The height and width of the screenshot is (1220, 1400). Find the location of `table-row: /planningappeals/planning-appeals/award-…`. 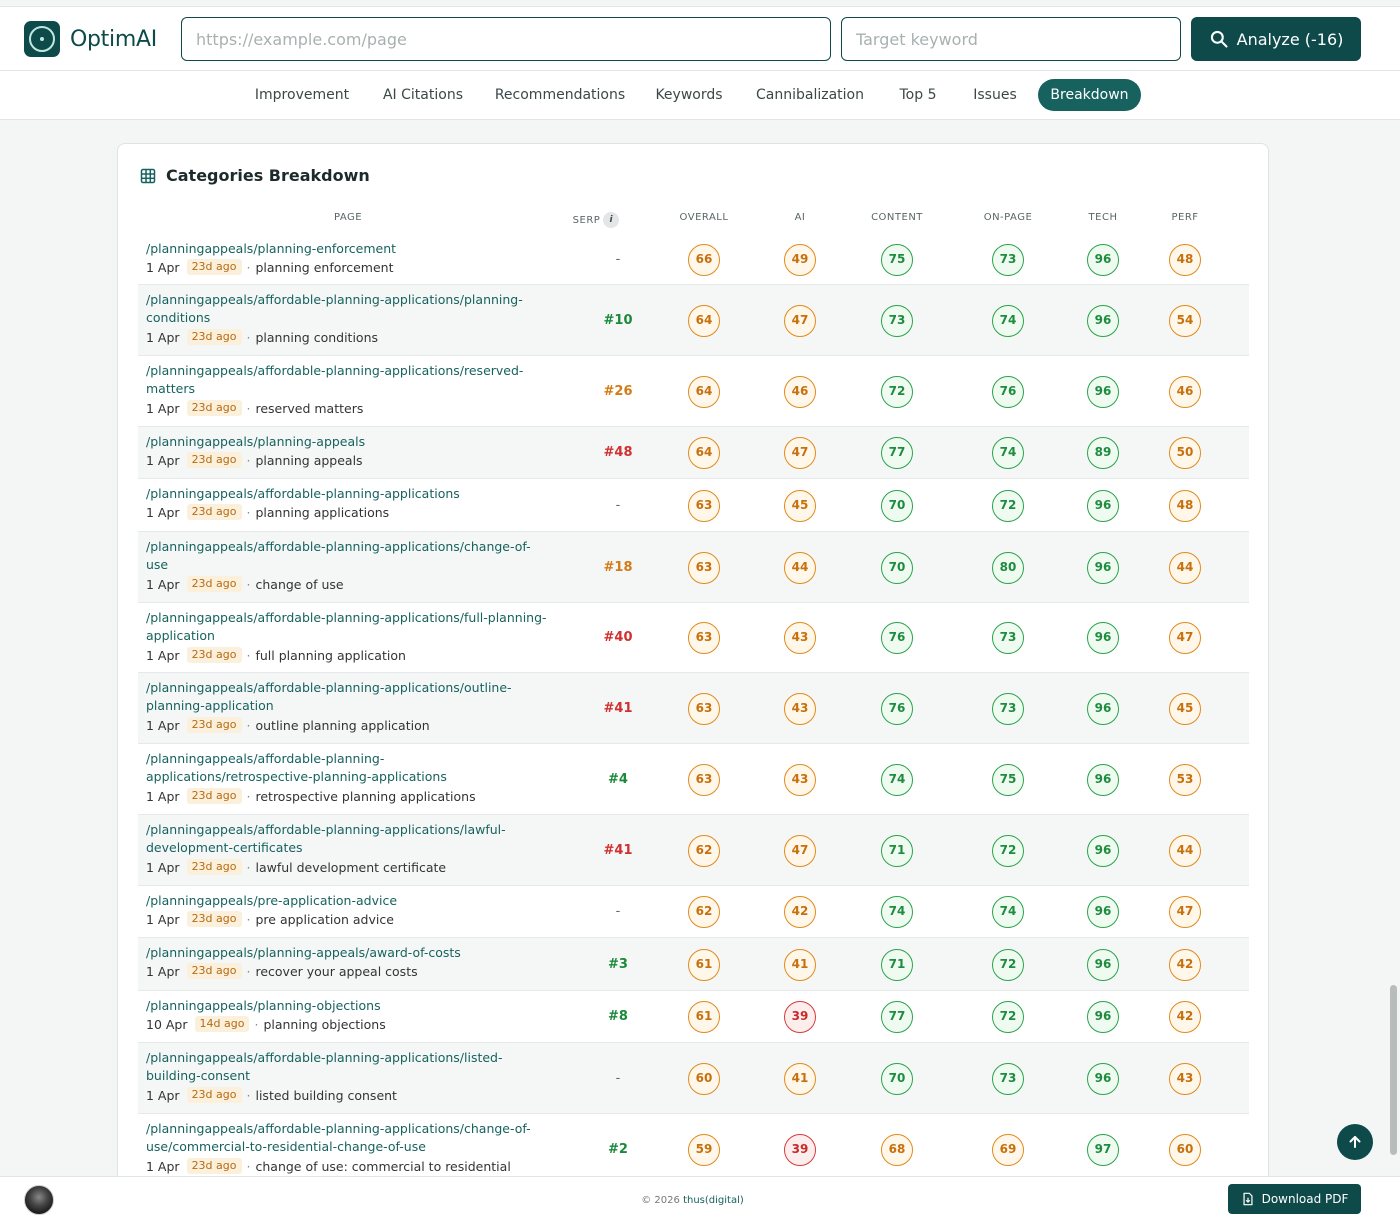

table-row: /planningappeals/planning-appeals/award-… is located at coordinates (693, 964).